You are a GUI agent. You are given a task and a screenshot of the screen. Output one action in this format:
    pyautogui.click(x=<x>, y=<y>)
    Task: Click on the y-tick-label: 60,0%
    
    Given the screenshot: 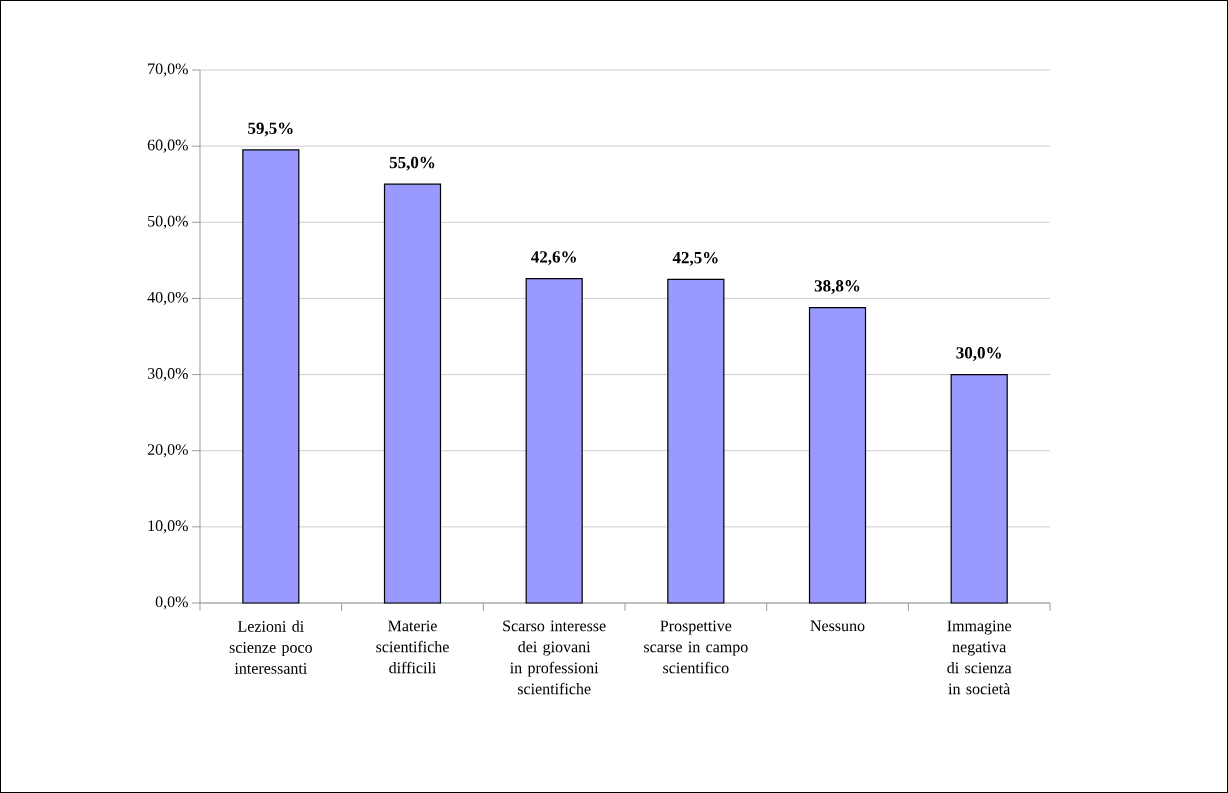 What is the action you would take?
    pyautogui.click(x=167, y=146)
    